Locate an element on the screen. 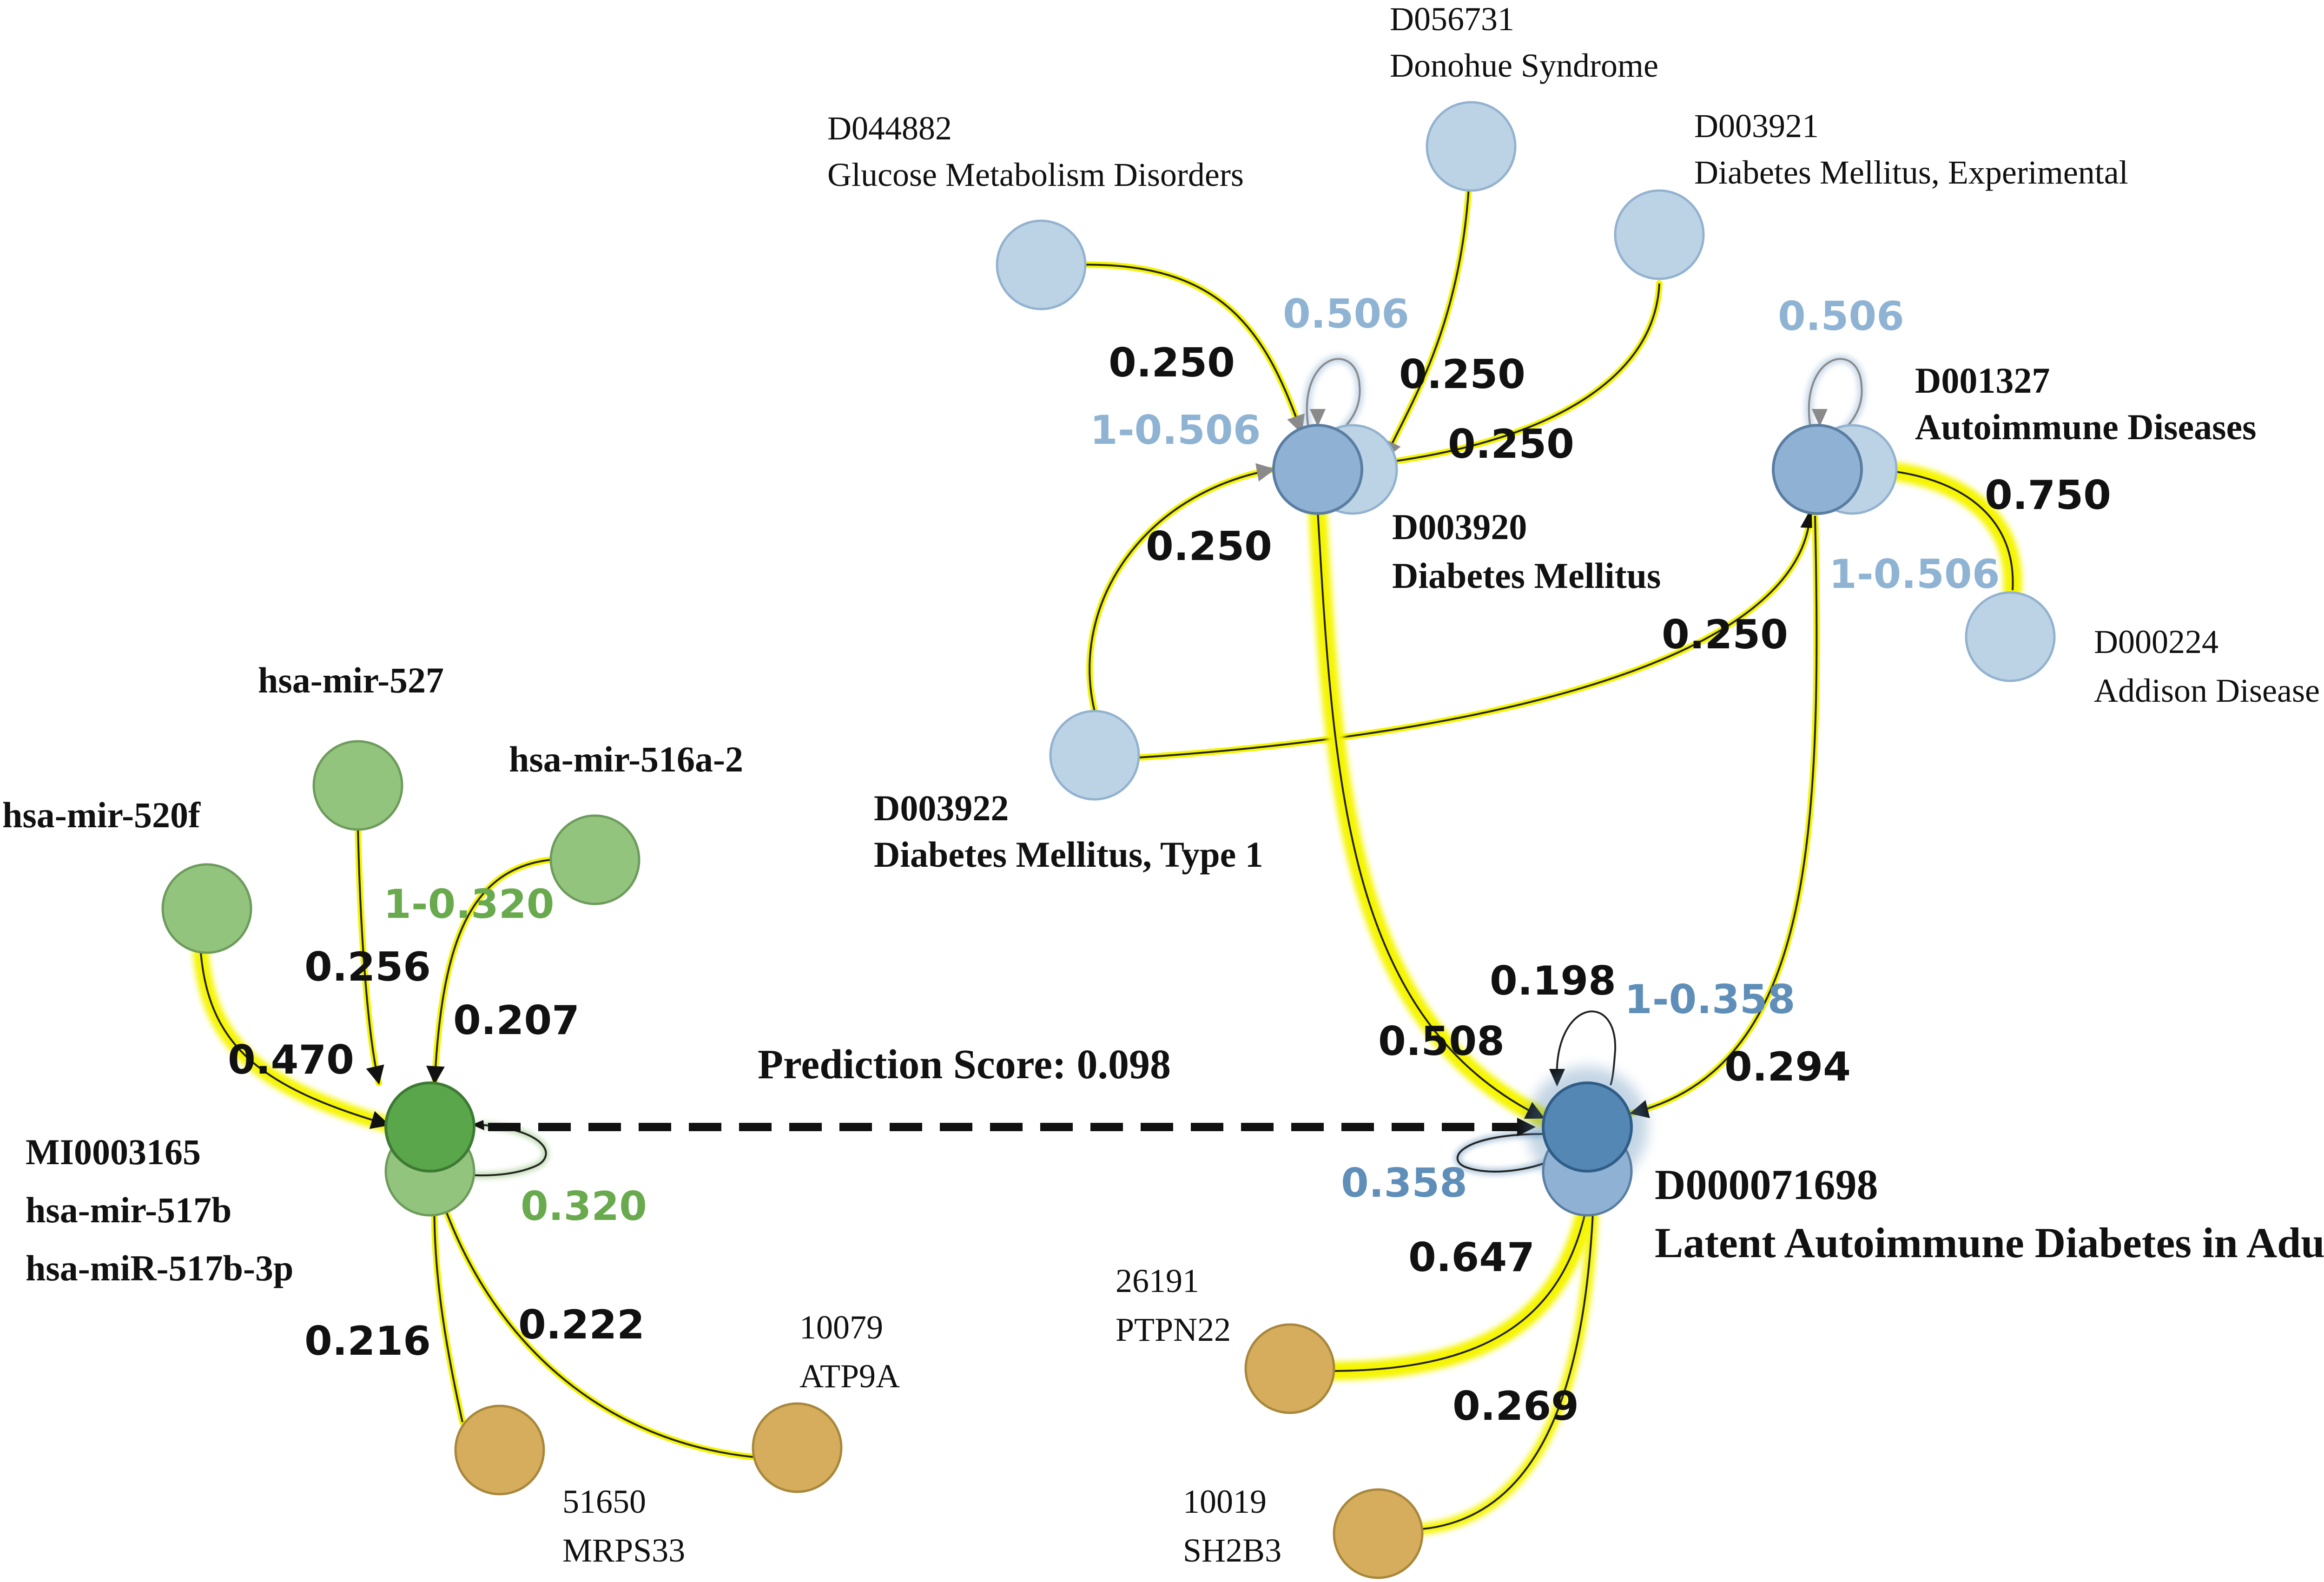  label-gene-10019-name: SH2B3 is located at coordinates (1232, 1550).